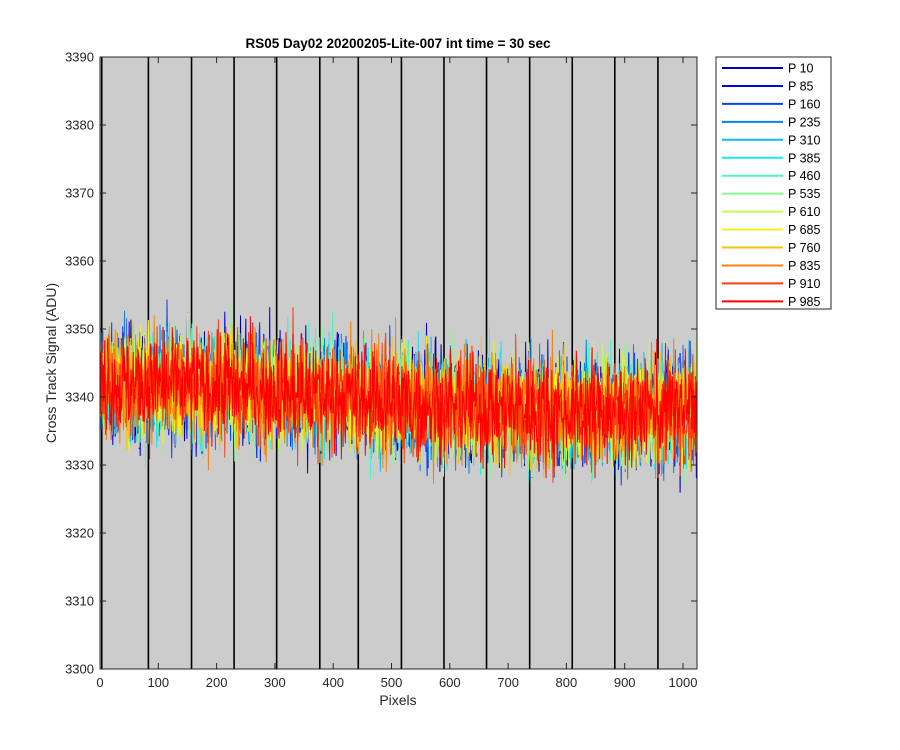  Describe the element at coordinates (158, 682) in the screenshot. I see `x-tick-label: 100` at that location.